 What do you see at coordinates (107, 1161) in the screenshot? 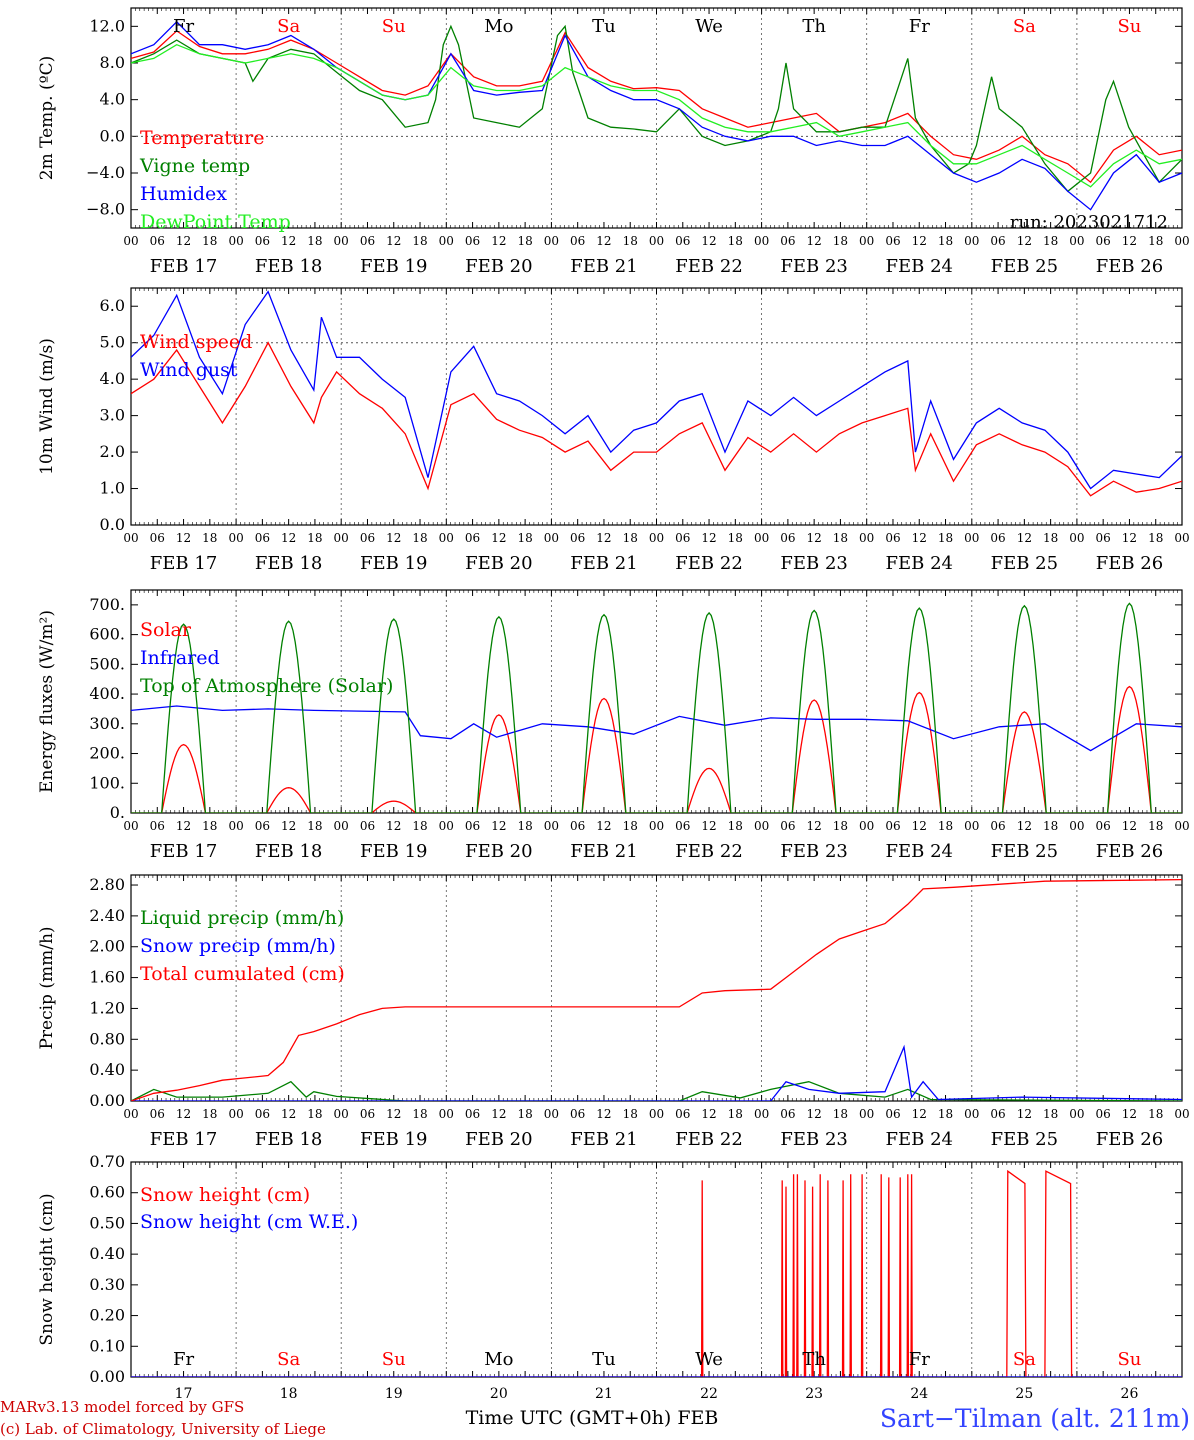
I see `y-tick-label: 0.70` at bounding box center [107, 1161].